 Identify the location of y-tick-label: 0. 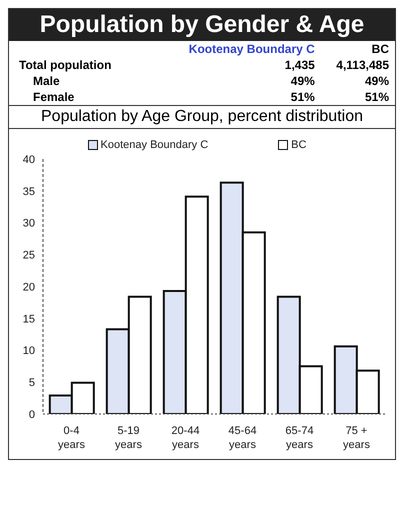
(31, 414).